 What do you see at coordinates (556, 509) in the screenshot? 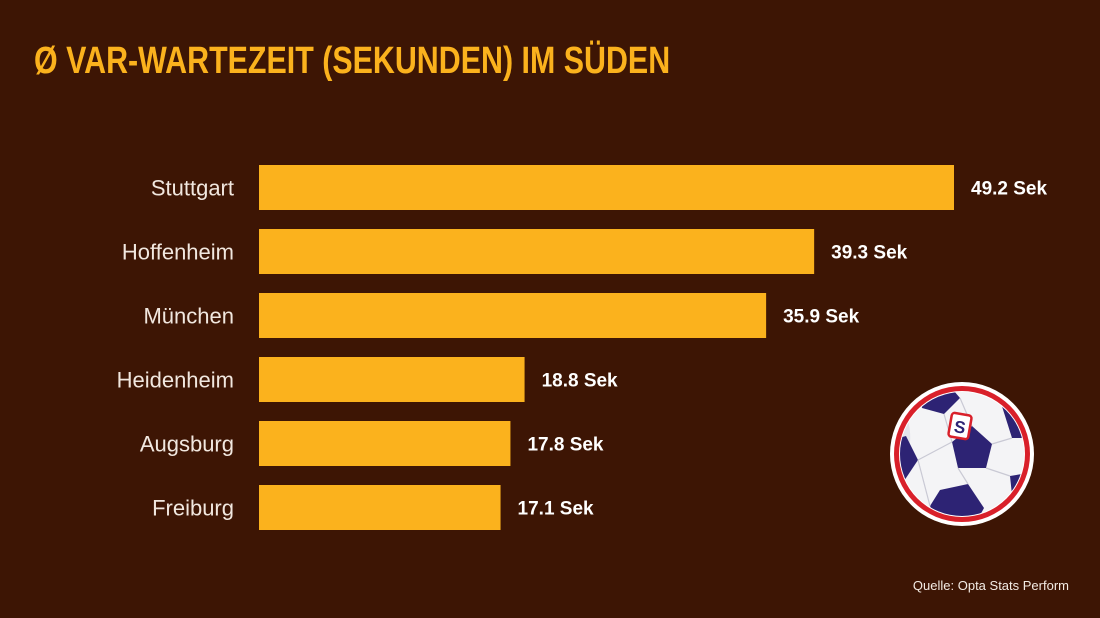
I see `value-label: 17.1 Sek` at bounding box center [556, 509].